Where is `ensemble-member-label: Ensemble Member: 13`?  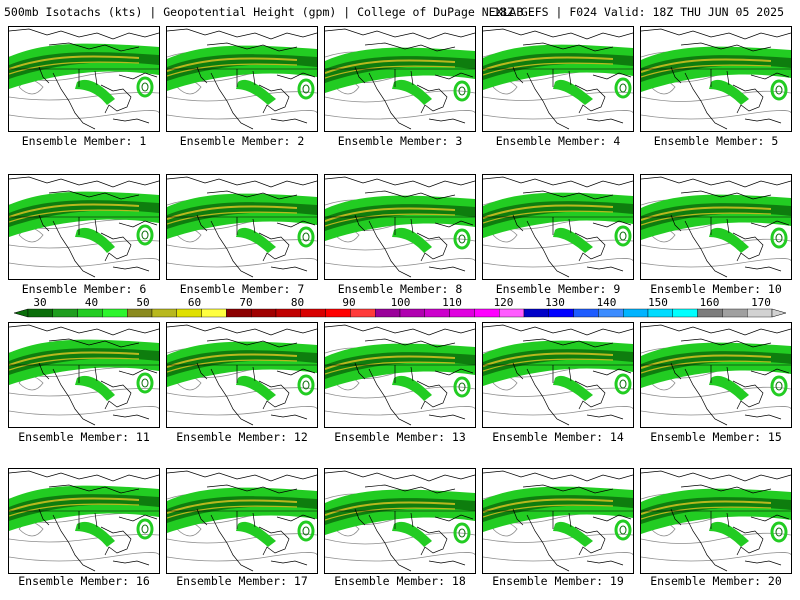
ensemble-member-label: Ensemble Member: 13 is located at coordinates (400, 437).